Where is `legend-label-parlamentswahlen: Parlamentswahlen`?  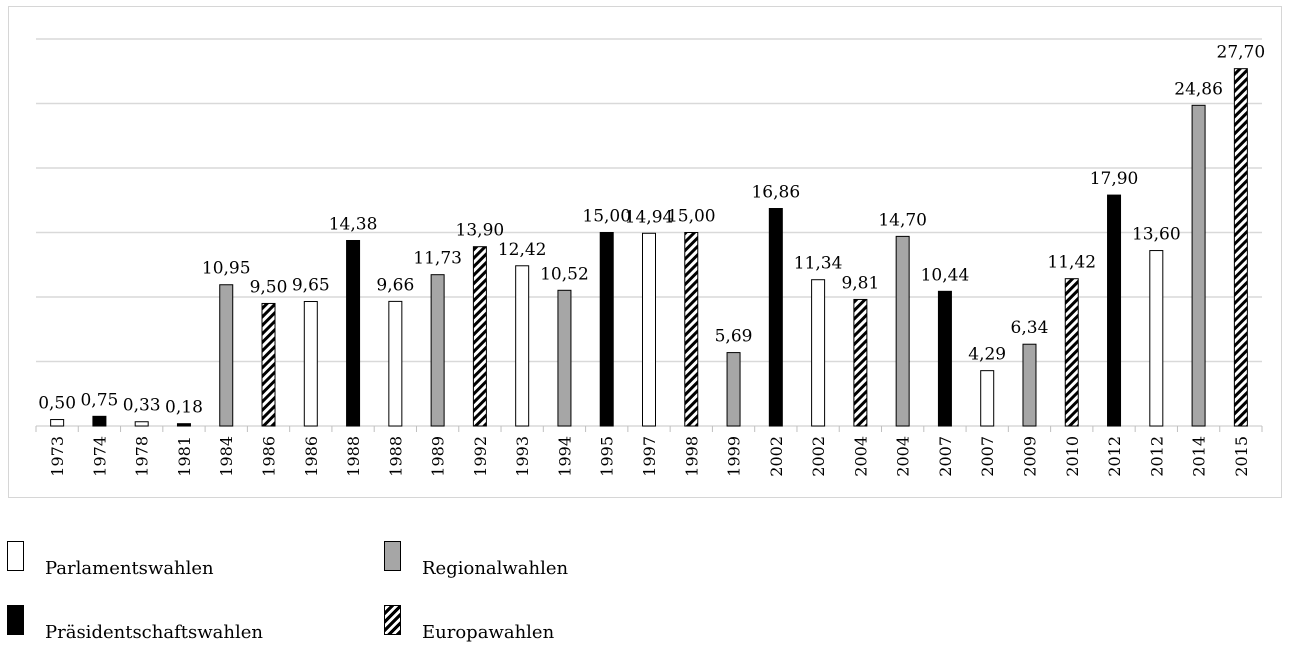 legend-label-parlamentswahlen: Parlamentswahlen is located at coordinates (129, 568).